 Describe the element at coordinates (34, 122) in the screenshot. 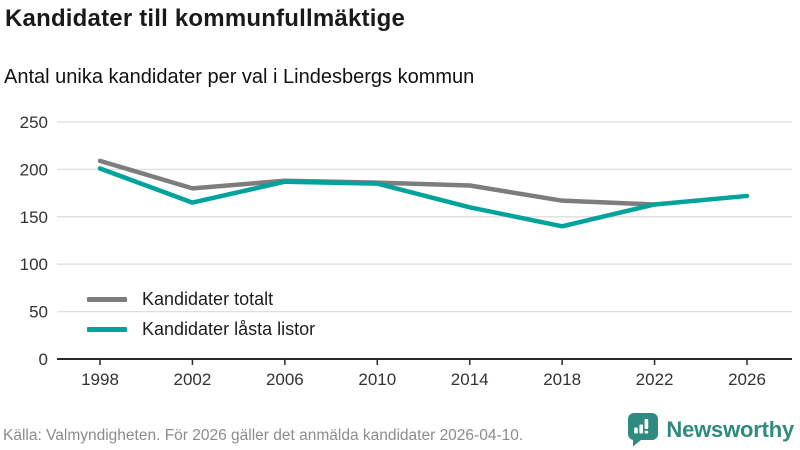

I see `y-tick-label: 250` at that location.